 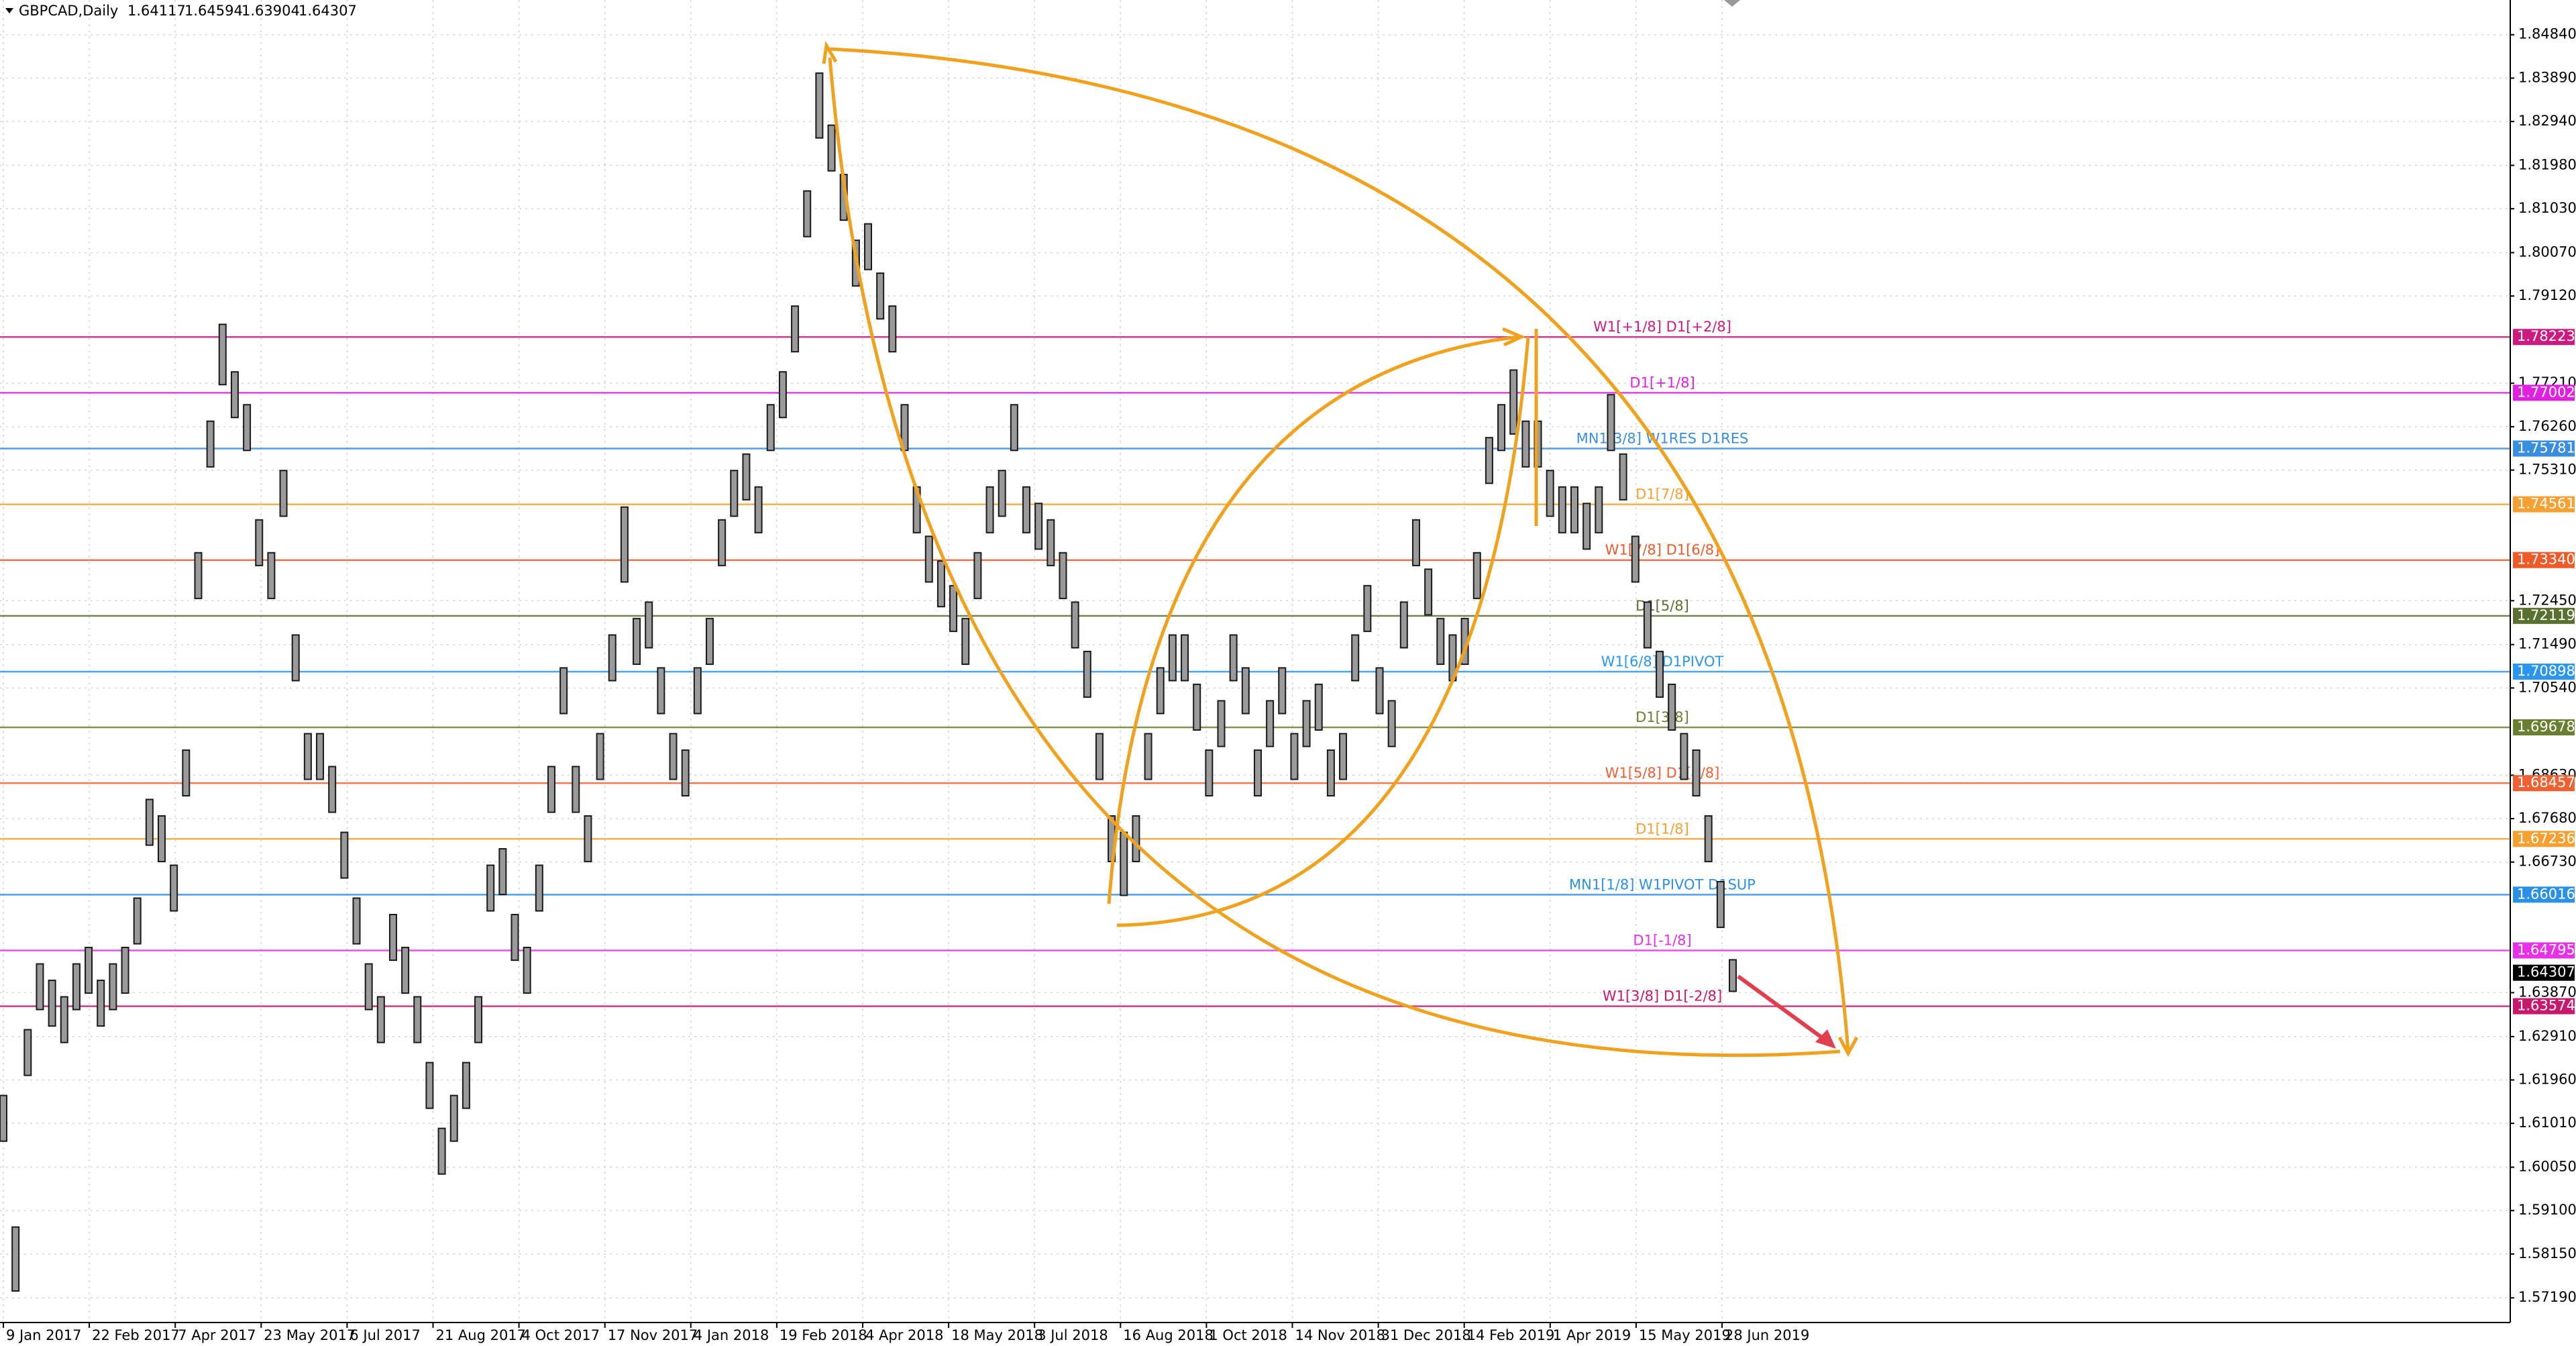 I want to click on current-price-box, so click(x=2544, y=973).